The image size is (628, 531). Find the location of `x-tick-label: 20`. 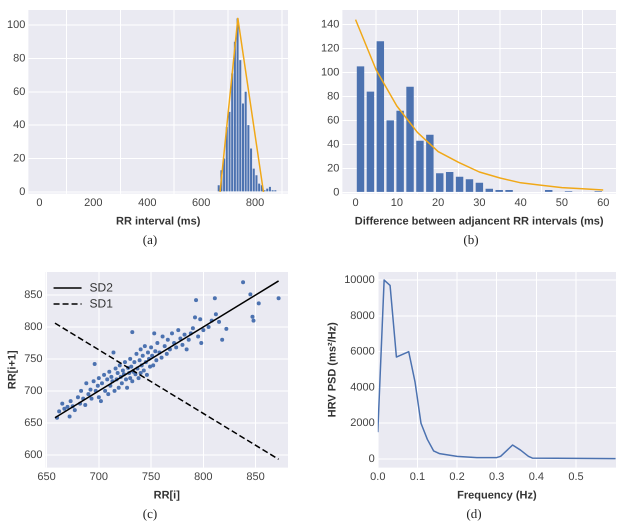

x-tick-label: 20 is located at coordinates (438, 203).